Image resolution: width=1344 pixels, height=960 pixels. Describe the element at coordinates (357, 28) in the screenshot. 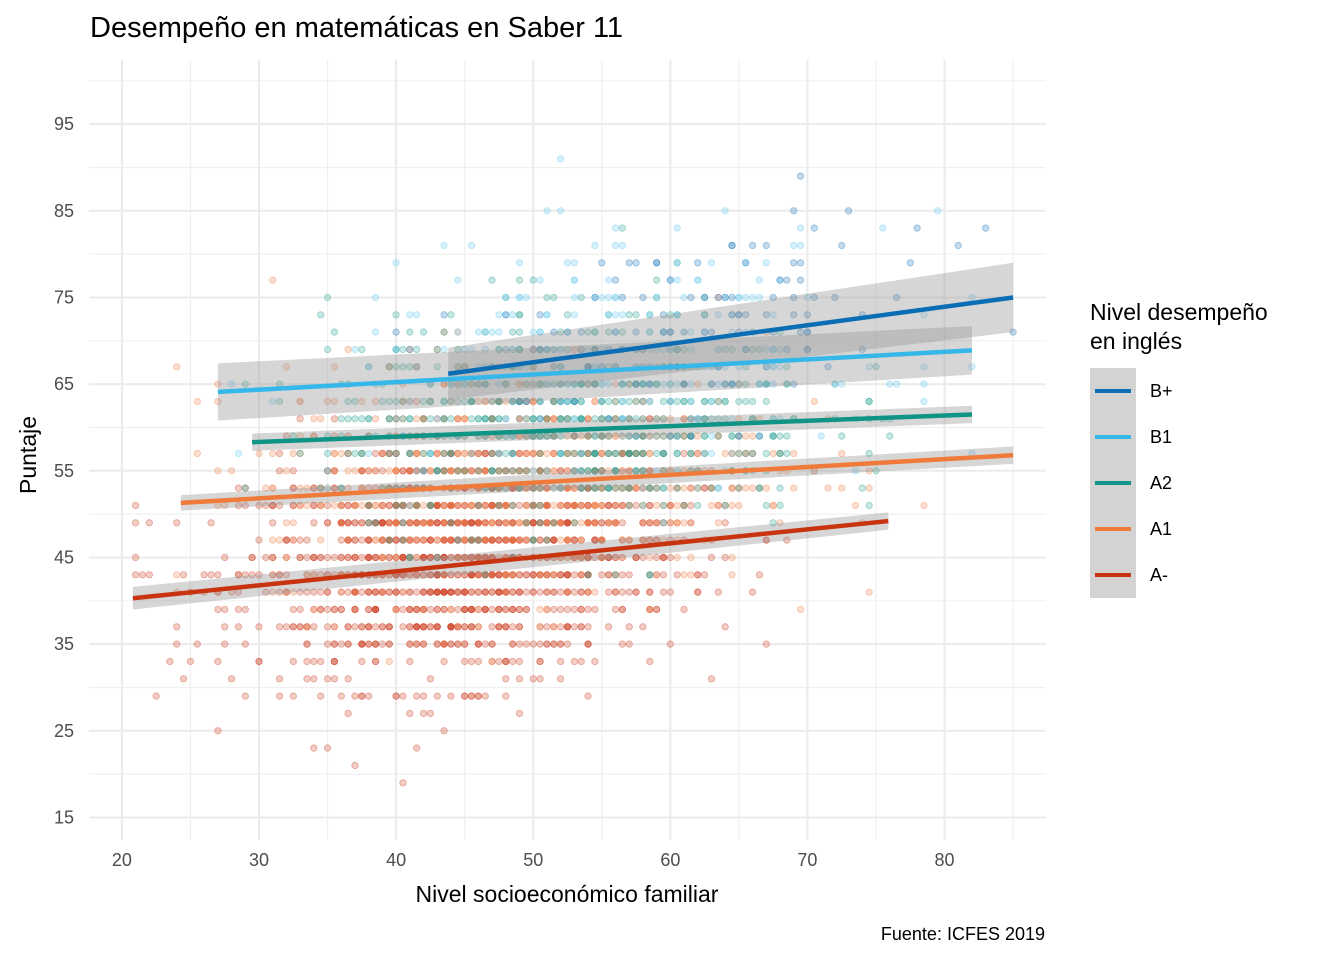

I see `chart-title: Desempeño en matemáticas en Saber 11` at that location.